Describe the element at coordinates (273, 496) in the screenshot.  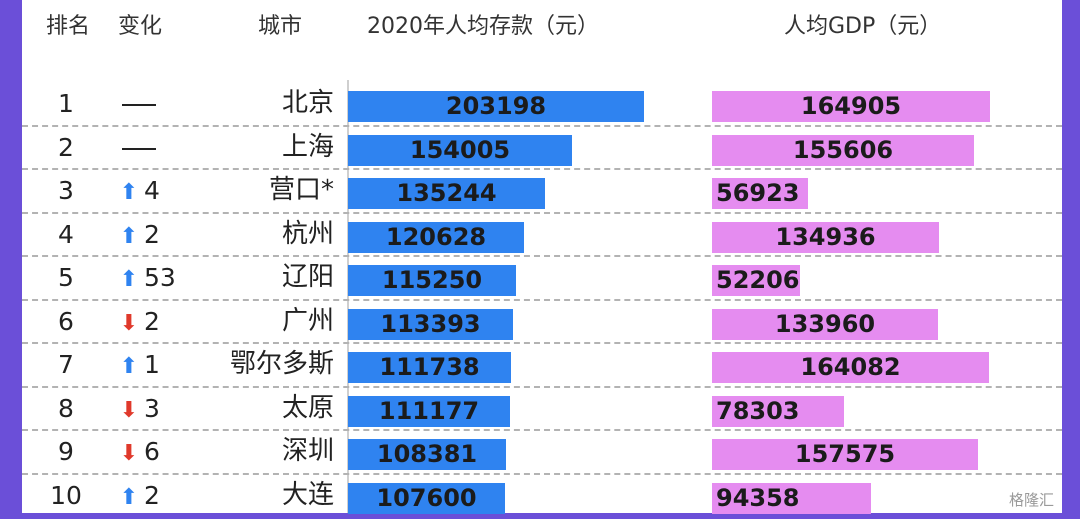
I see `city-label: 大连` at that location.